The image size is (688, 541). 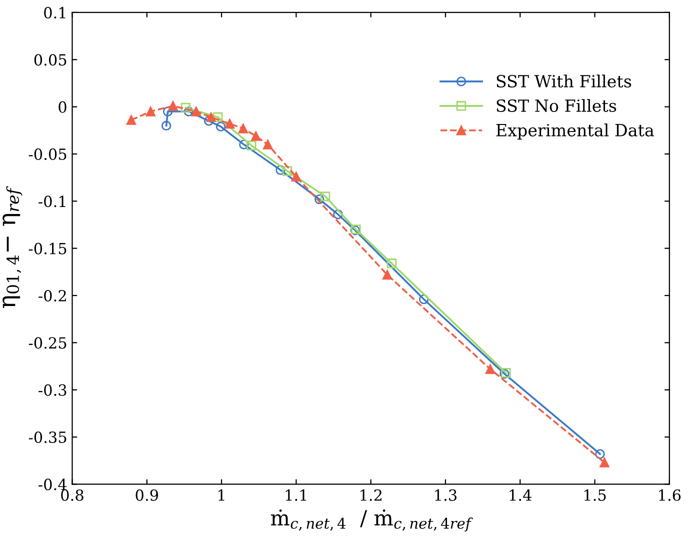 I want to click on x-tick-label: 1.5, so click(x=595, y=495).